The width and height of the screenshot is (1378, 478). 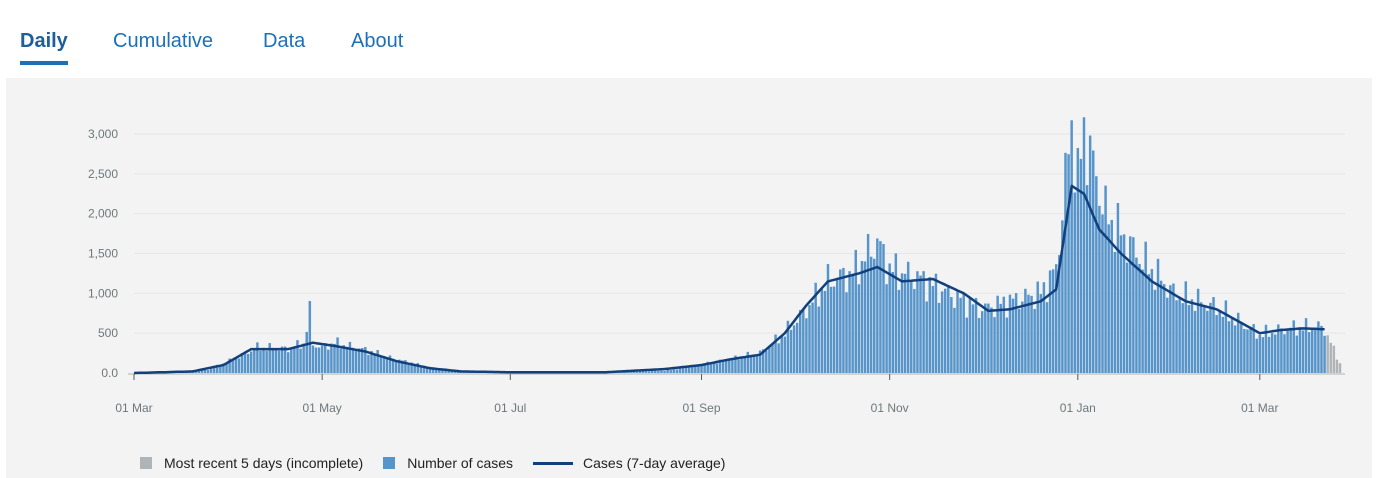 I want to click on x-tick-label: 01 Sep, so click(x=702, y=408).